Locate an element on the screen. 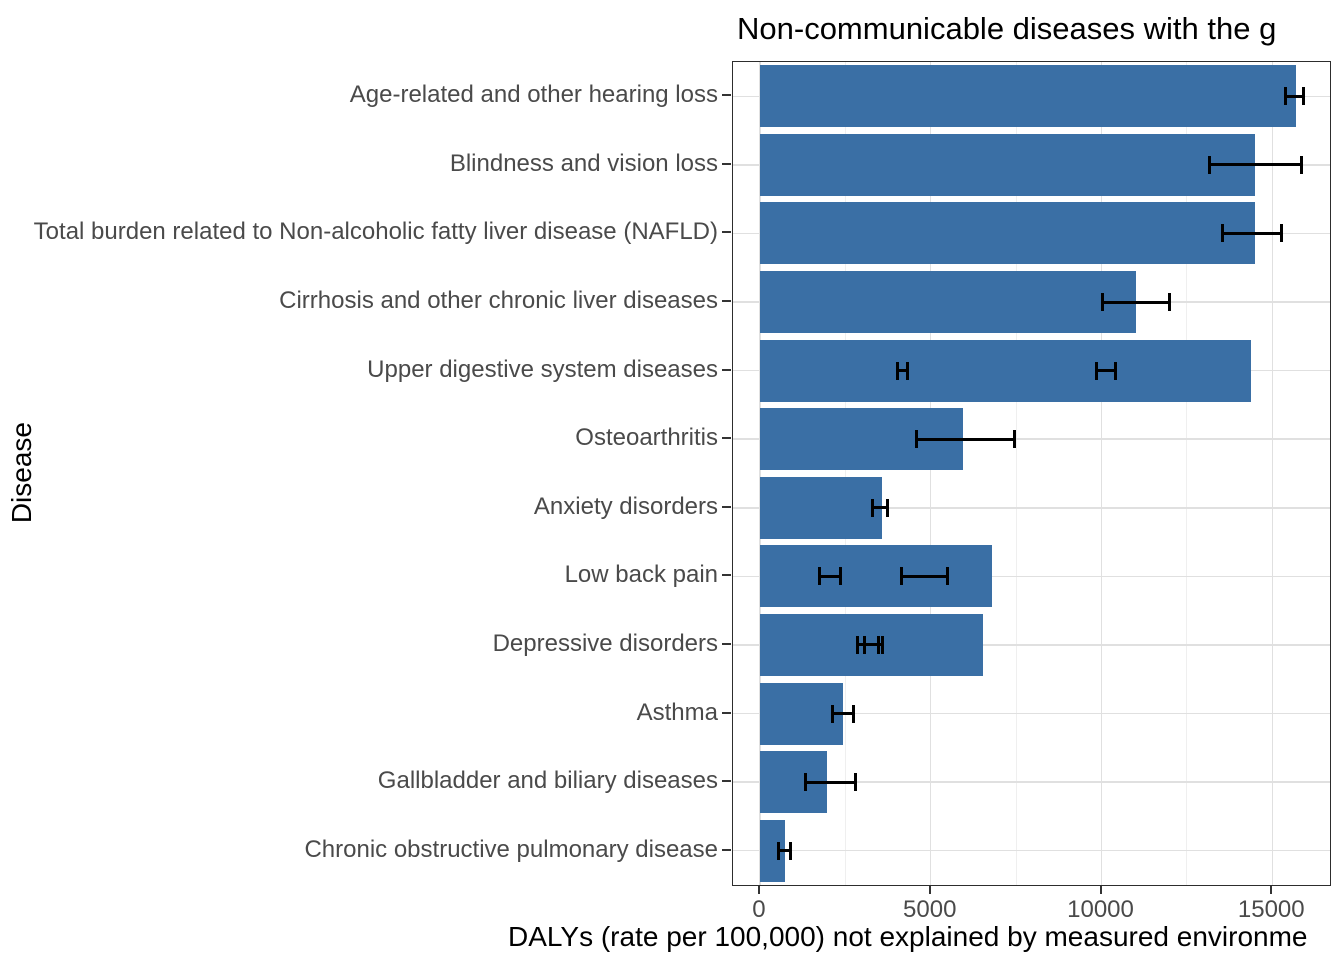 Image resolution: width=1344 pixels, height=960 pixels. x-tick-label: 15000 is located at coordinates (1271, 909).